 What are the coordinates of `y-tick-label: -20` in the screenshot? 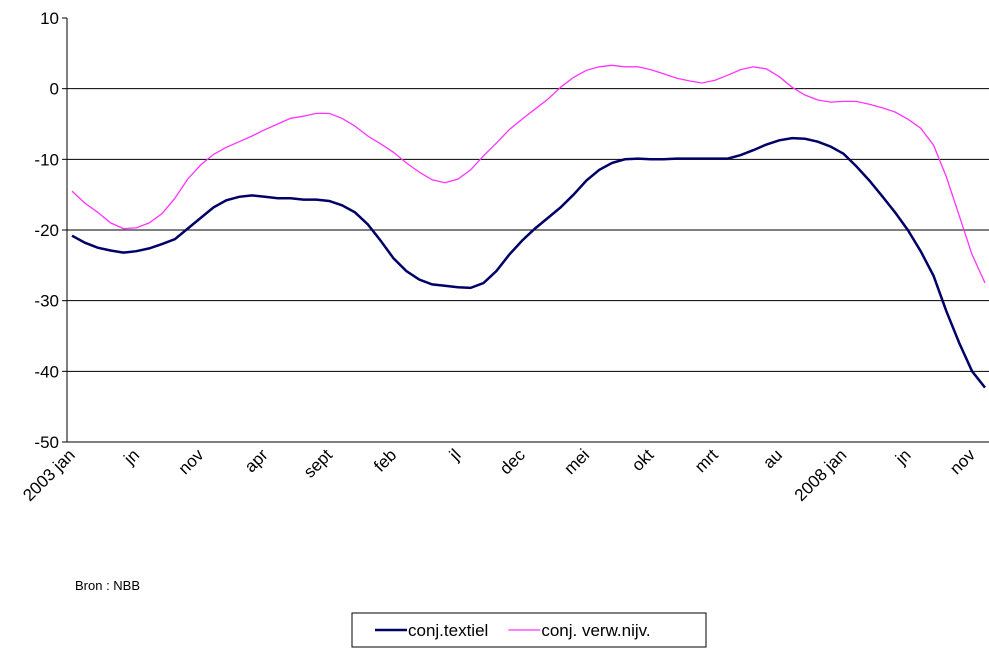 It's located at (46, 230).